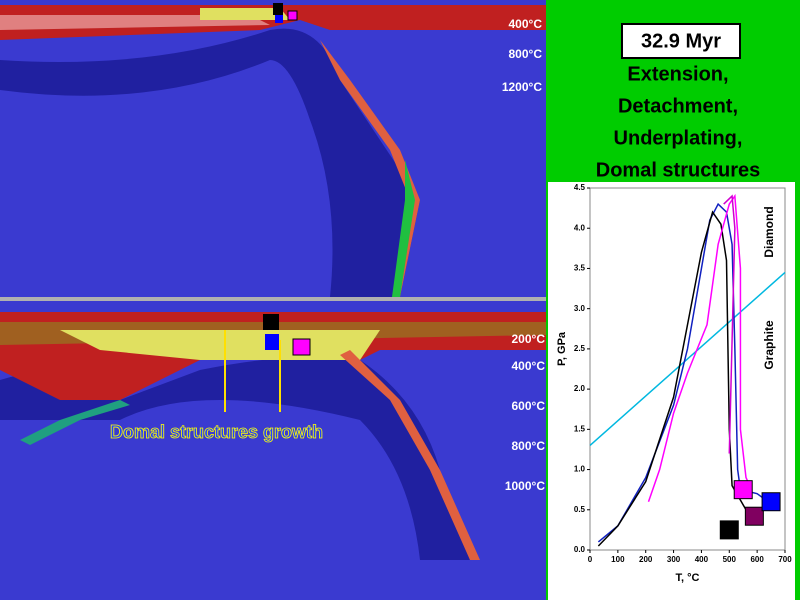  I want to click on y-tick-label: 0.0, so click(580, 549).